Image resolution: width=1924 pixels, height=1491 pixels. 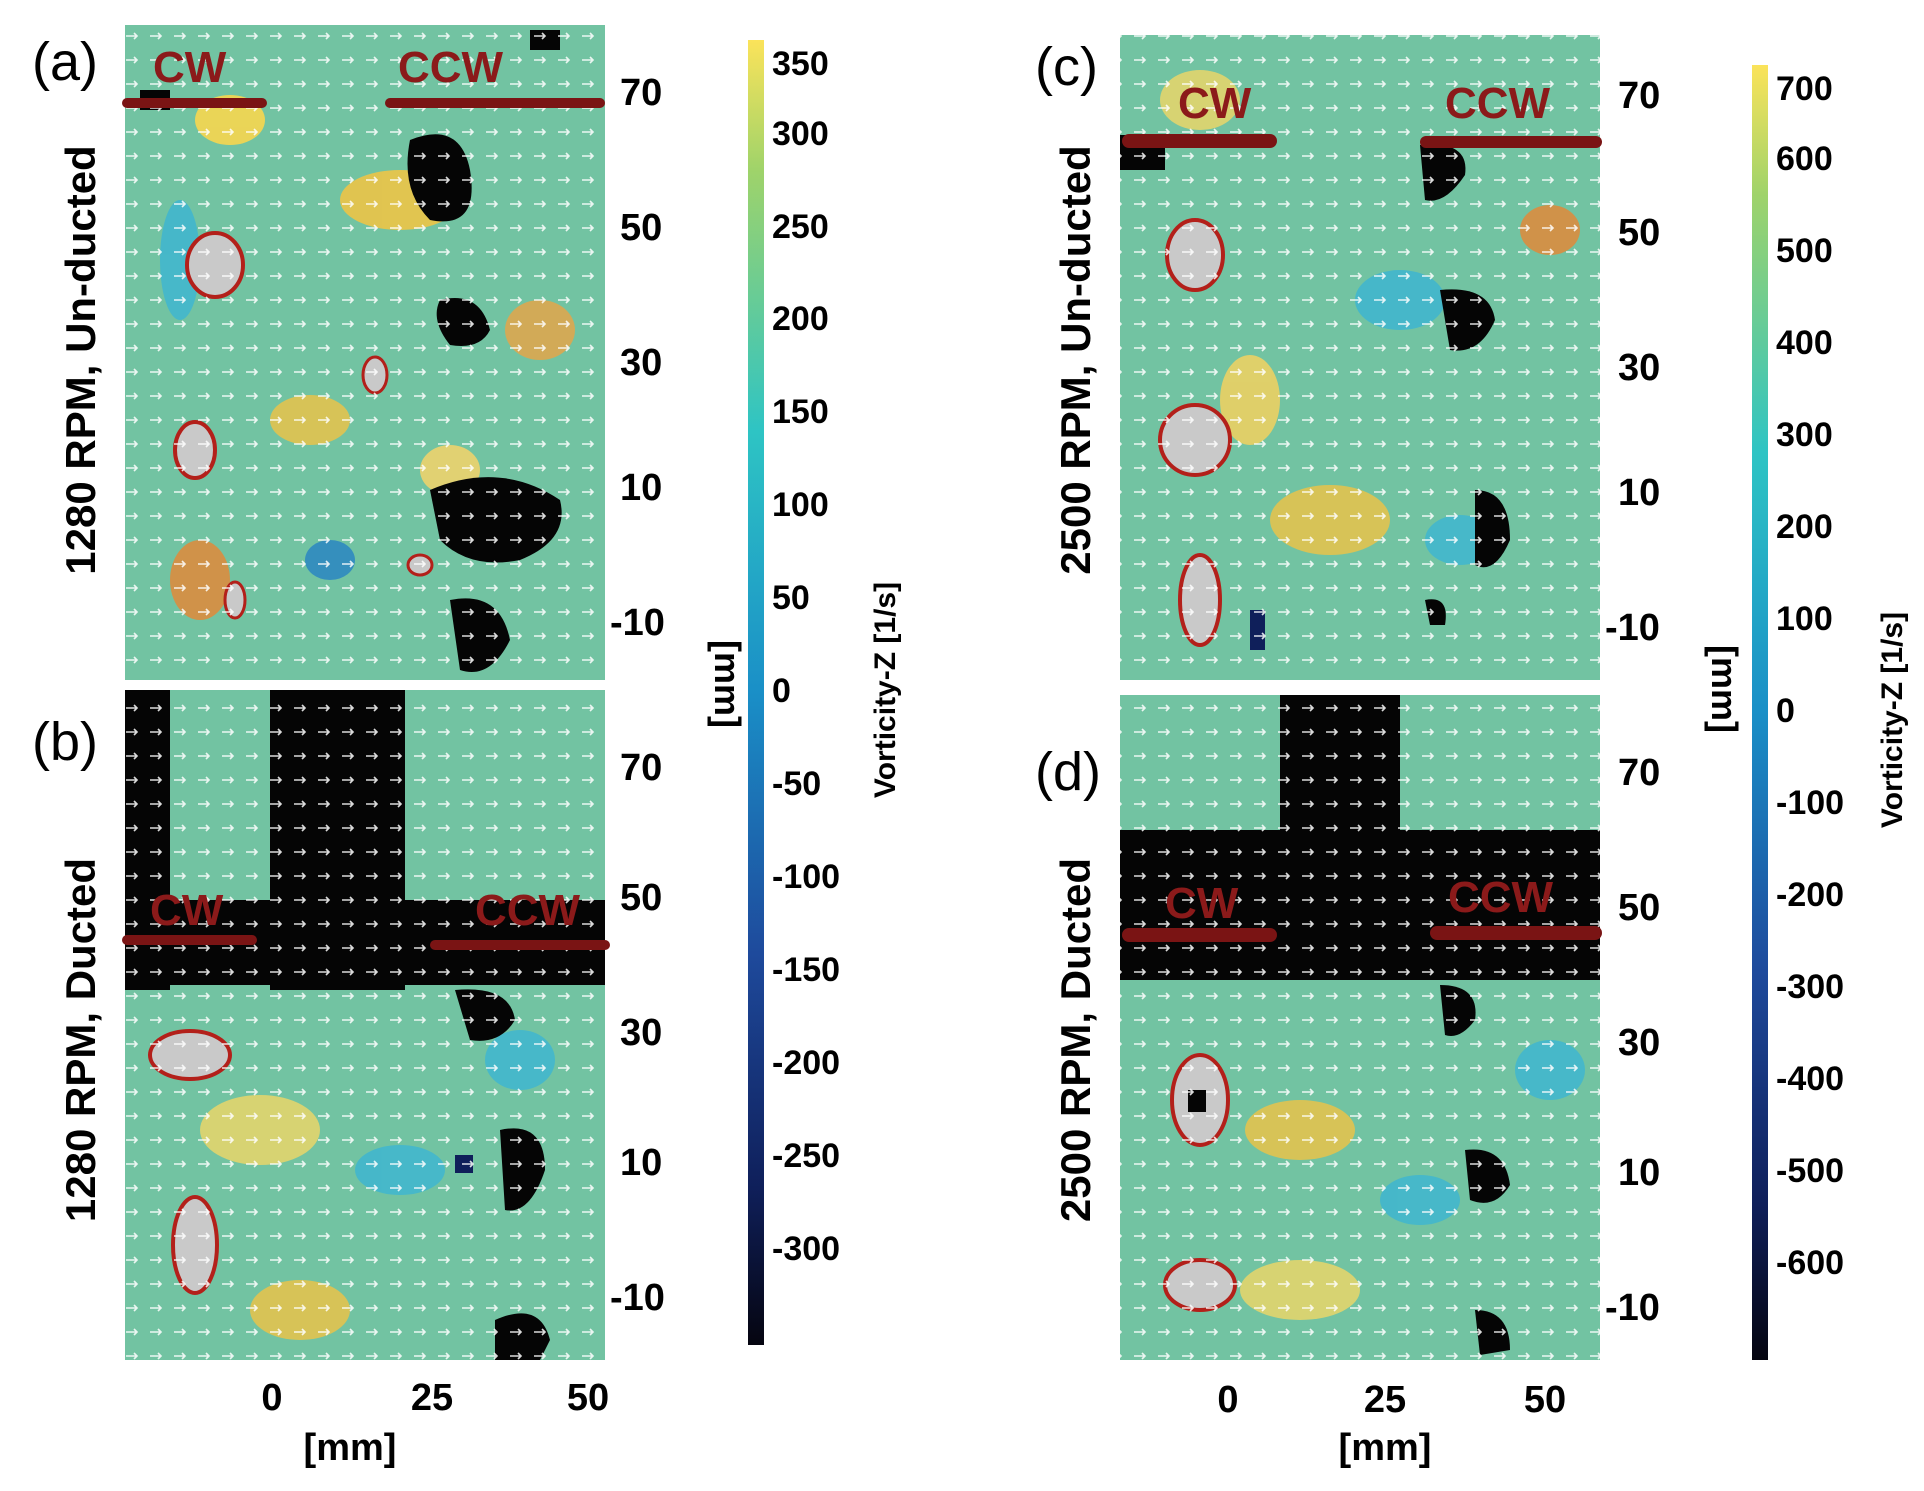 I want to click on panel-b-vectors, so click(x=365, y=1025).